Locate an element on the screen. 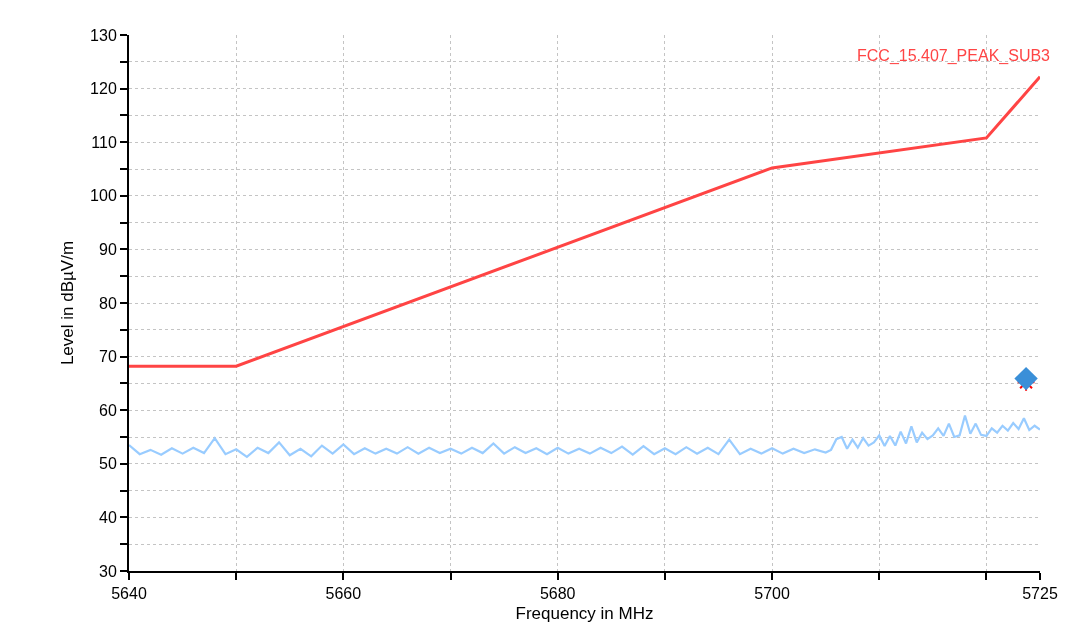  y-tick-label: 60 is located at coordinates (108, 410).